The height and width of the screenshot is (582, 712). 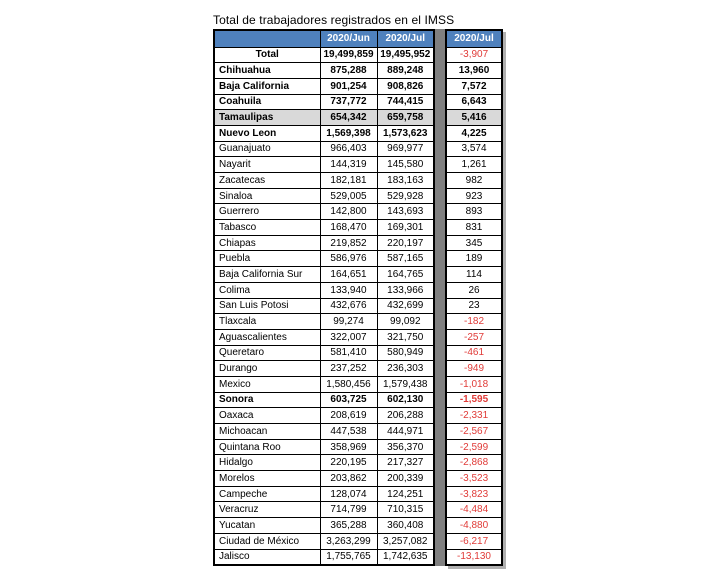 I want to click on entity-name-cell: San Luis Potosi, so click(x=267, y=306).